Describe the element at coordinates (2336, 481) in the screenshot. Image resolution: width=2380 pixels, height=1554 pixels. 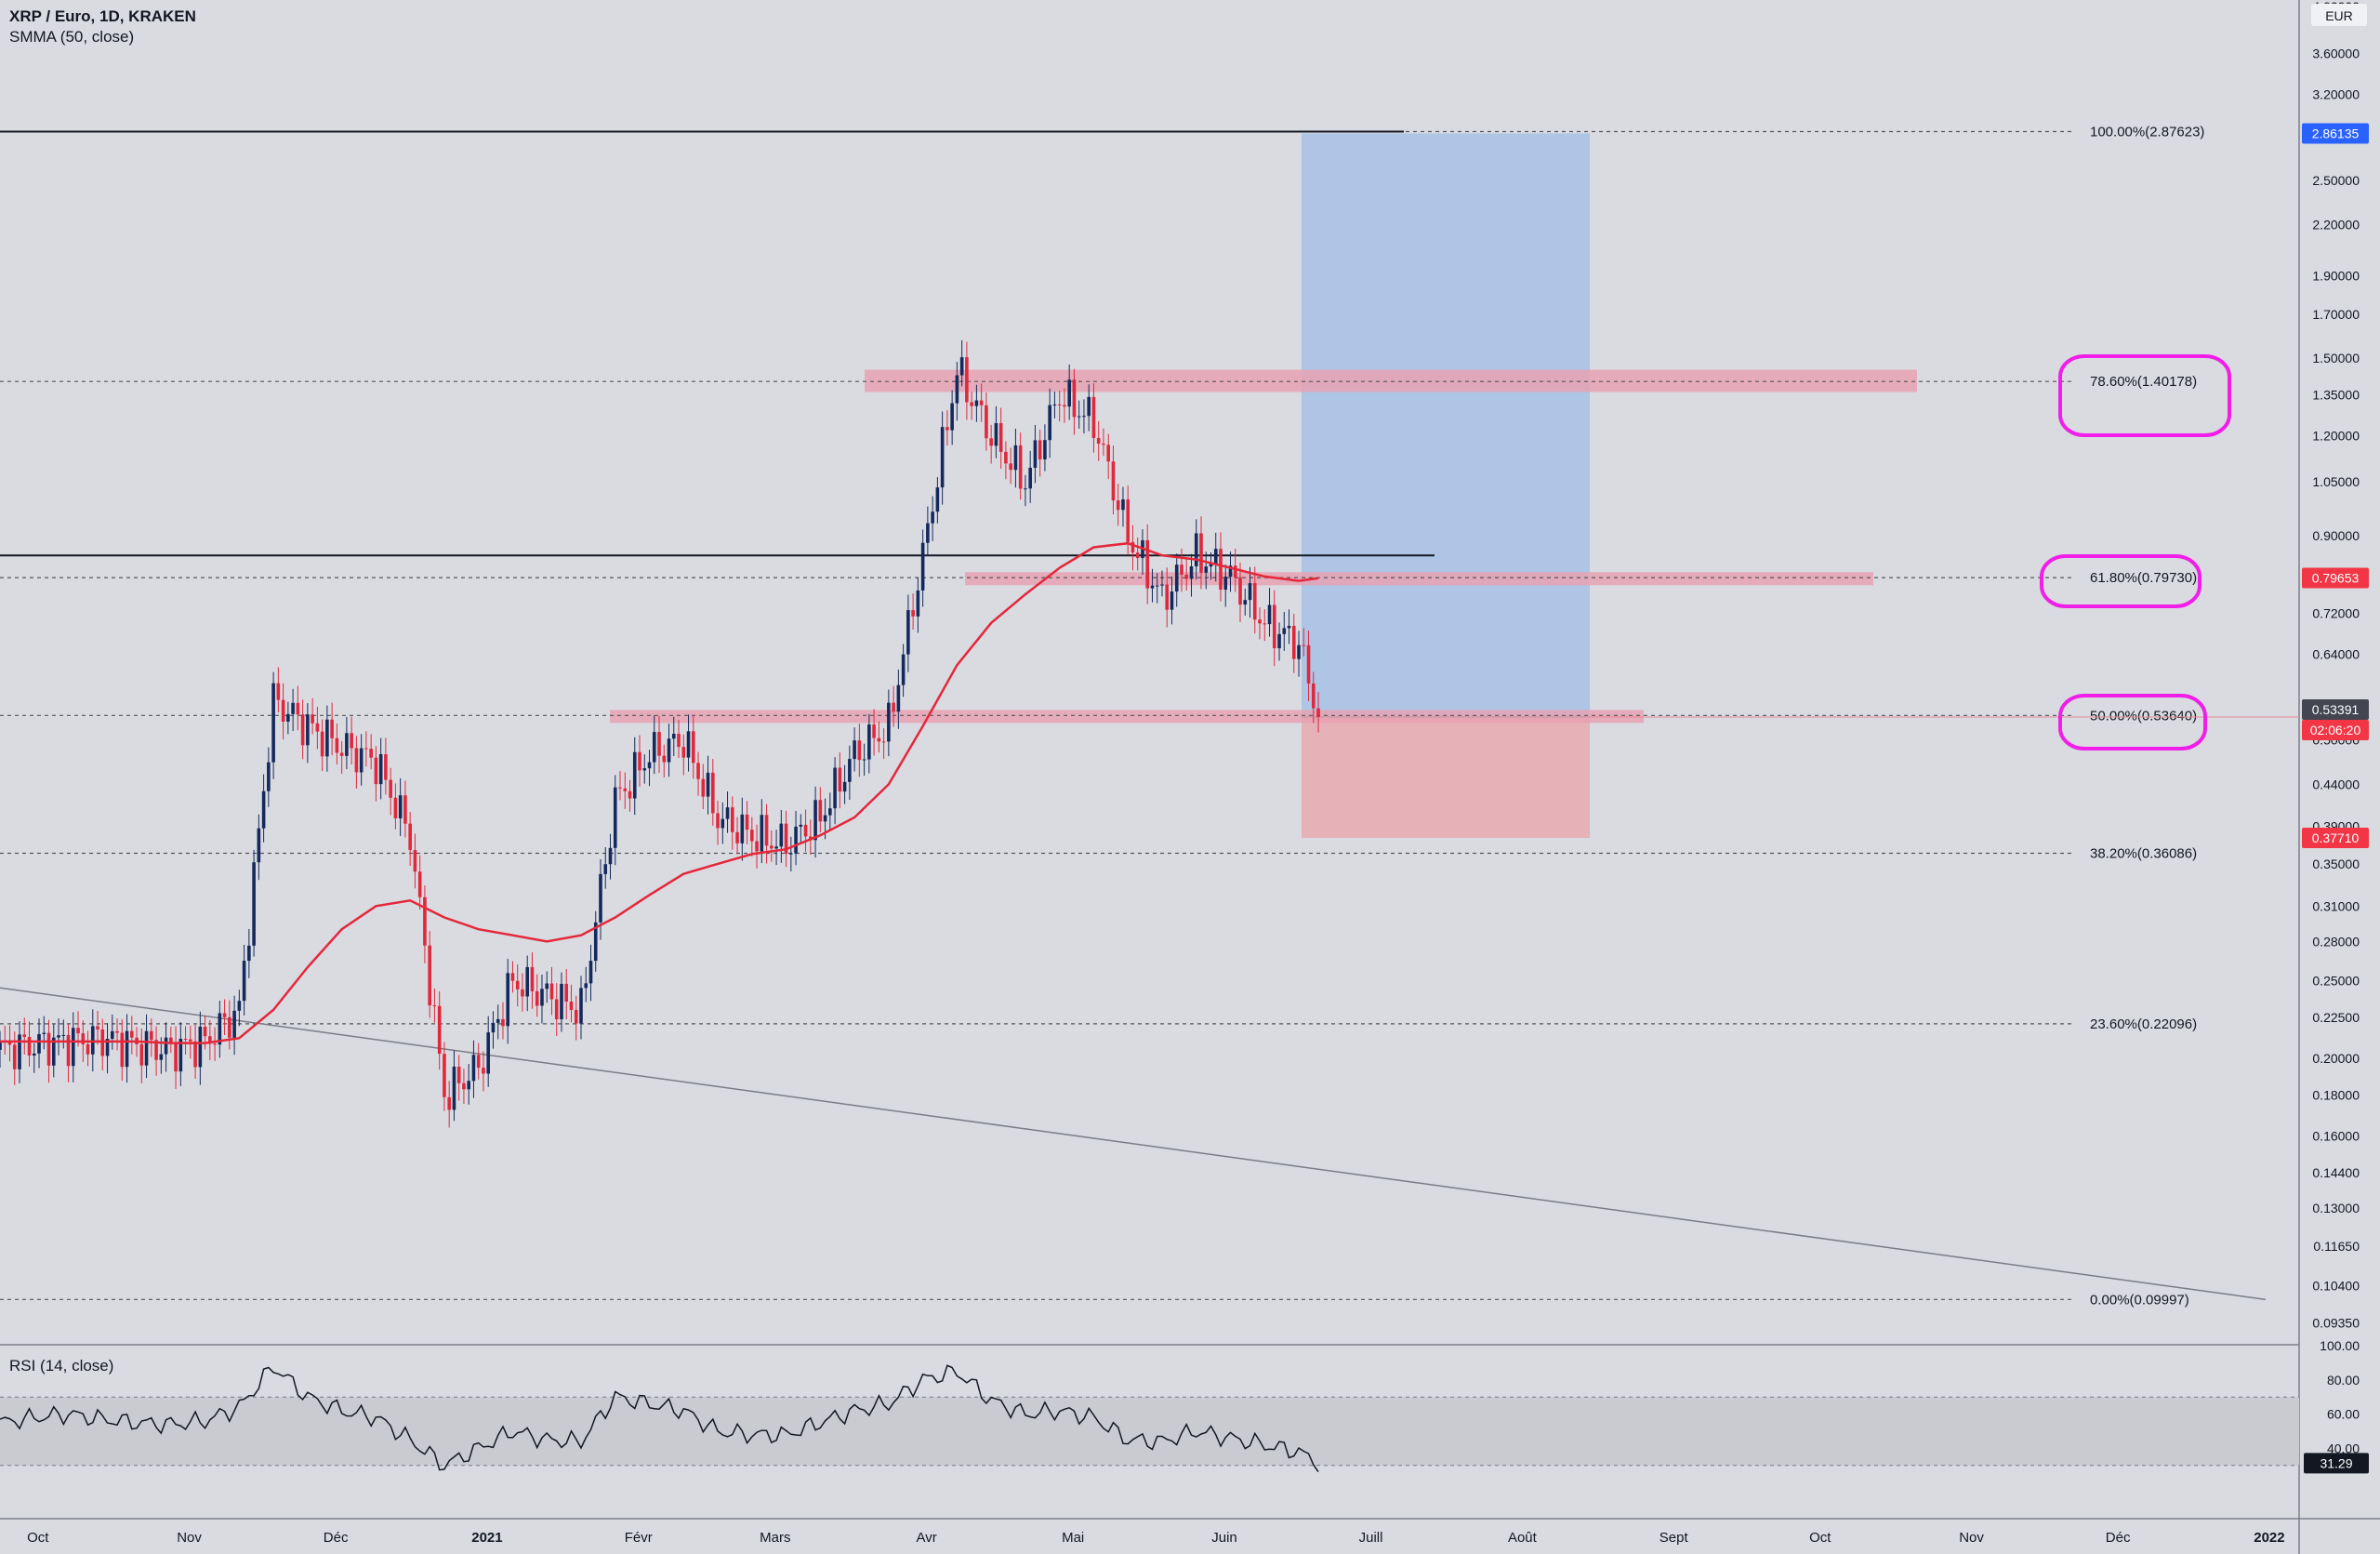
I see `price-axis-tick: 1.05000` at that location.